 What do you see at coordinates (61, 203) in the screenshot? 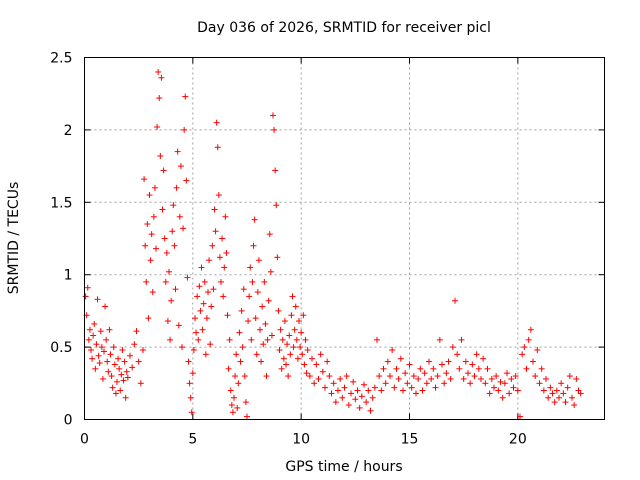
I see `y-tick-label: 1.5` at bounding box center [61, 203].